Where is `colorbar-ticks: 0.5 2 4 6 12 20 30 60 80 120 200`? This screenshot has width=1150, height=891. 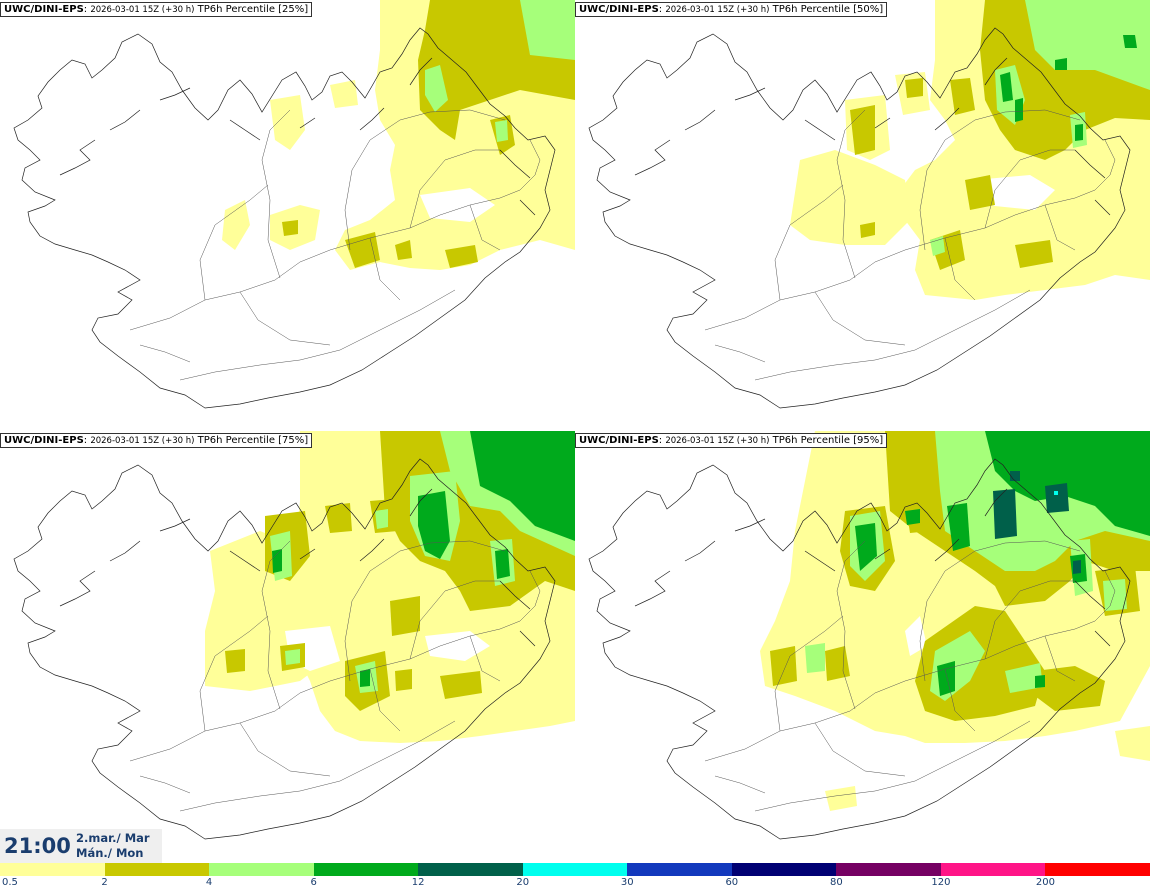 colorbar-ticks: 0.5 2 4 6 12 20 30 60 80 120 200 is located at coordinates (575, 883).